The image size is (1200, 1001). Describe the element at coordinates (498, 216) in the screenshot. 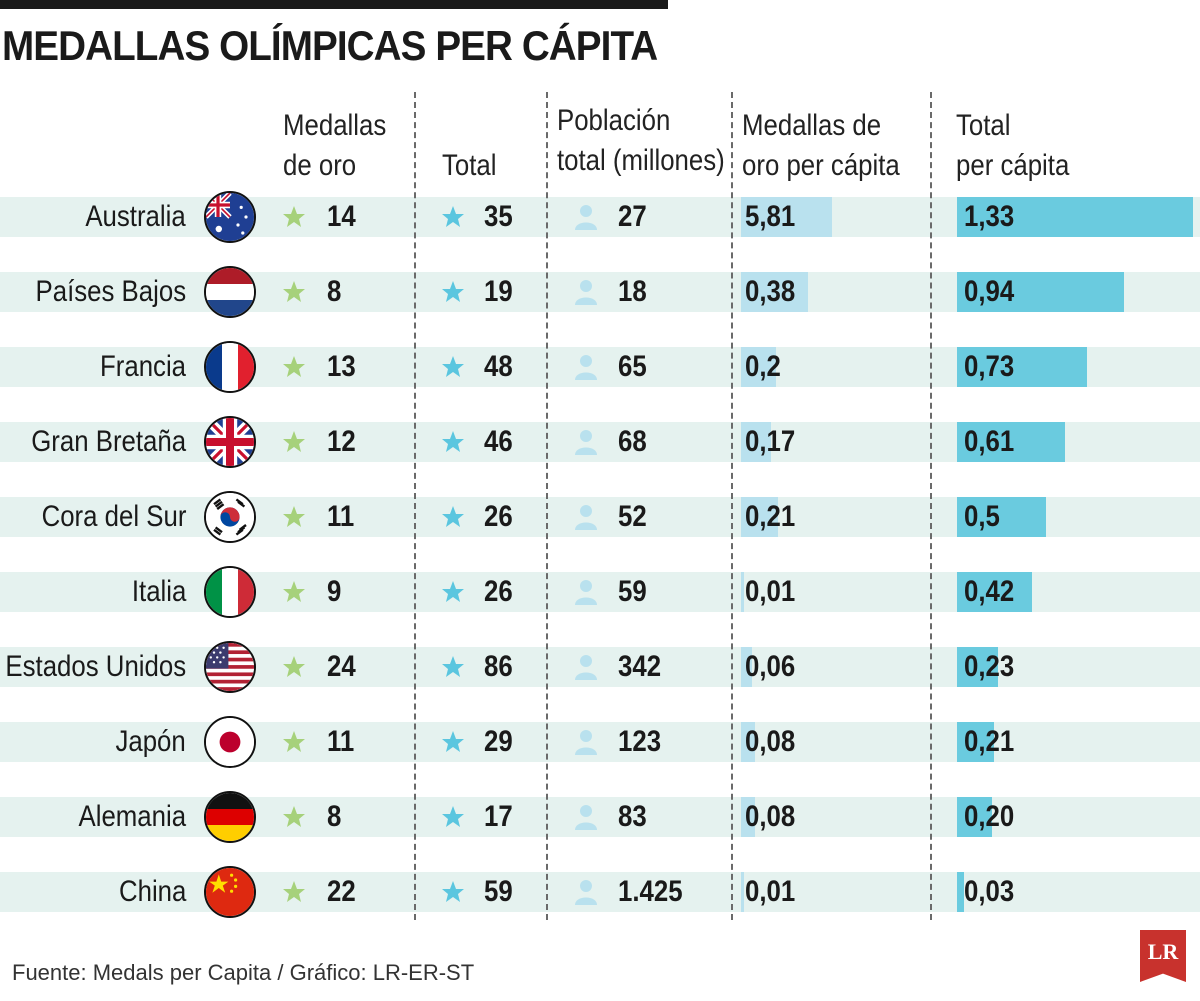

I see `total-medals-value: 35` at that location.